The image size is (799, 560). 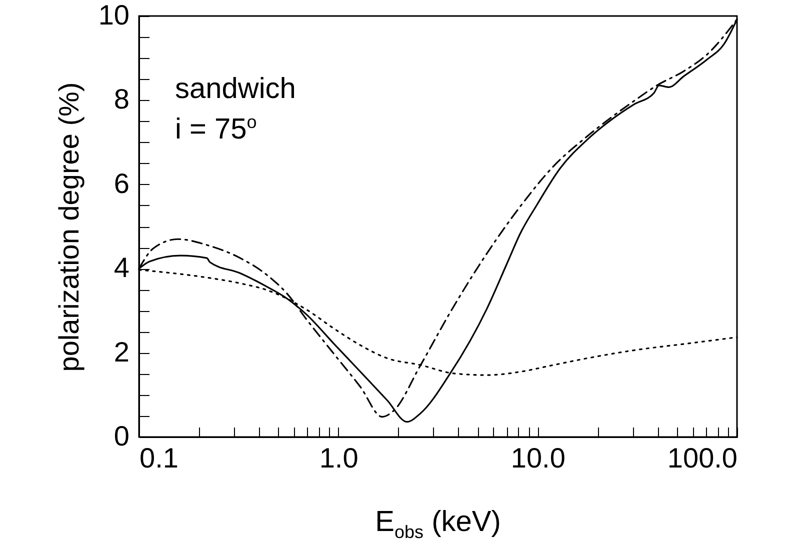 I want to click on annotation: sandwich, so click(x=235, y=89).